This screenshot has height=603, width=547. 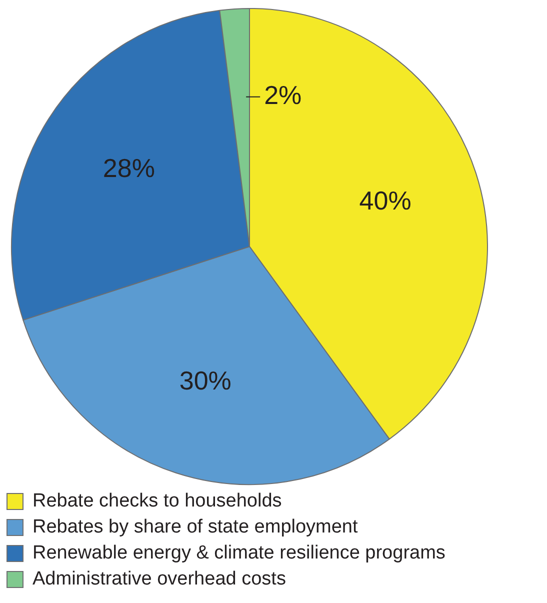 I want to click on legend-label: Rebates by share of state employment, so click(x=195, y=527).